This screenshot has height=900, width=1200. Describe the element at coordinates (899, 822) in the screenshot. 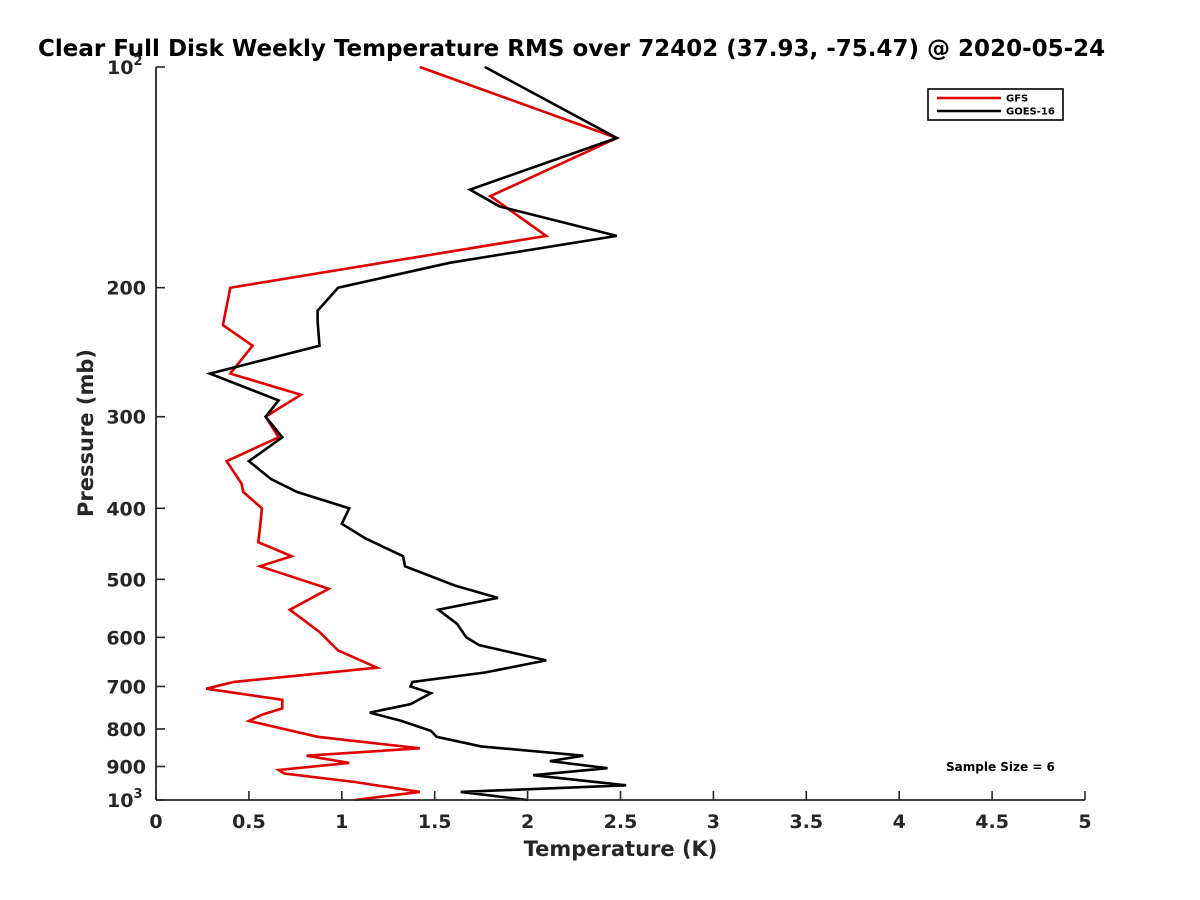

I see `x-tick-label: 4` at that location.